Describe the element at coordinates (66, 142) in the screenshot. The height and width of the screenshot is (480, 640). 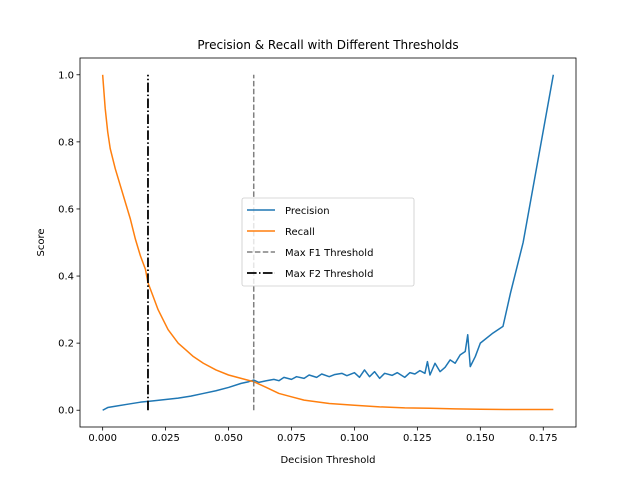
I see `y-tick-label: 0.8` at that location.